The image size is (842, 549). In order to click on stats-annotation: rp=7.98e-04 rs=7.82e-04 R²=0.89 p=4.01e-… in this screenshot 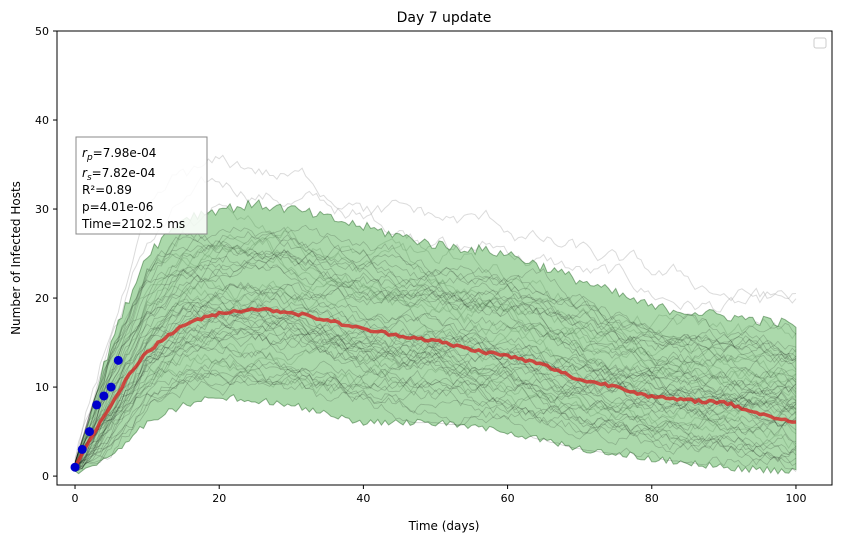, I will do `click(141, 185)`.